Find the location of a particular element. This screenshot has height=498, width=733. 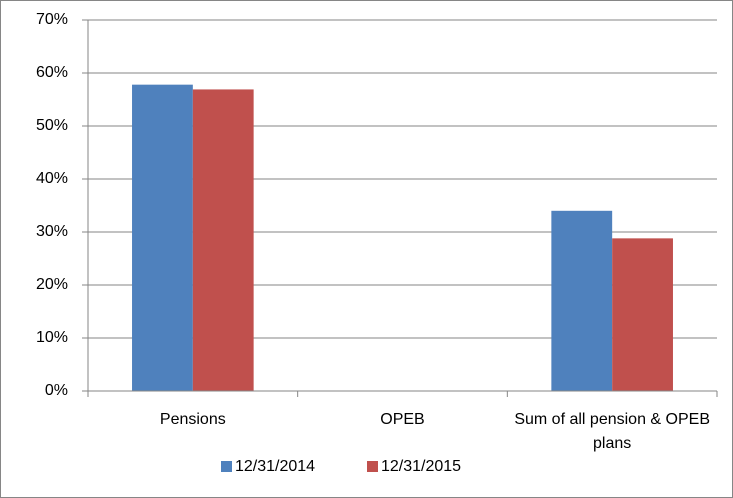

x-tick-label: OPEB is located at coordinates (402, 419).